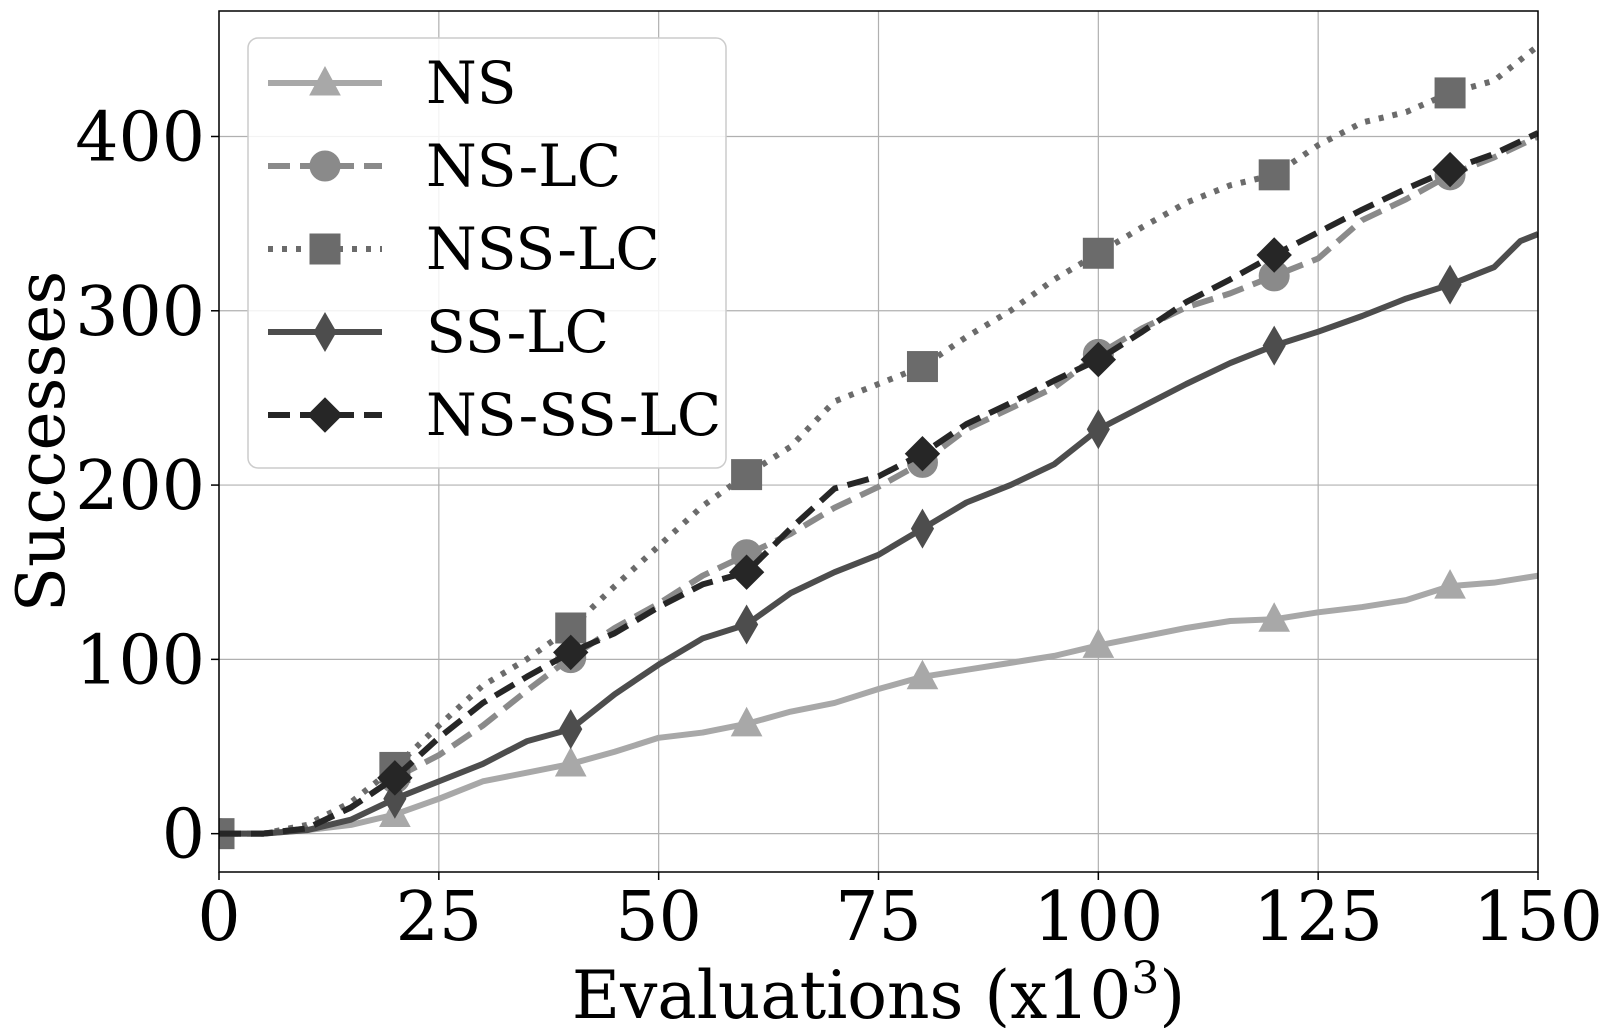  I want to click on x-tick-label: 0, so click(218, 917).